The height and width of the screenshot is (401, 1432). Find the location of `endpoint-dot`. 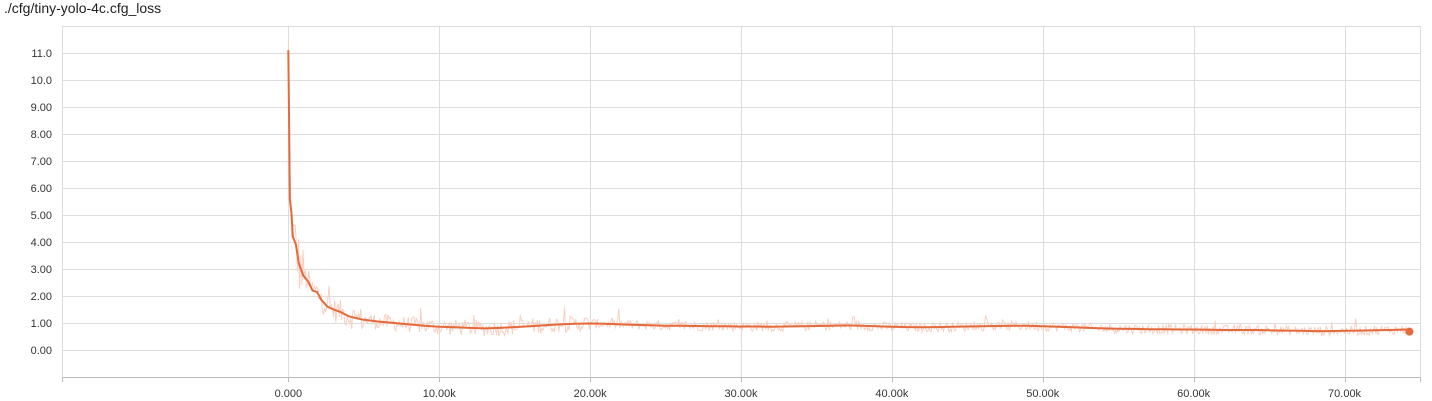

endpoint-dot is located at coordinates (1409, 331).